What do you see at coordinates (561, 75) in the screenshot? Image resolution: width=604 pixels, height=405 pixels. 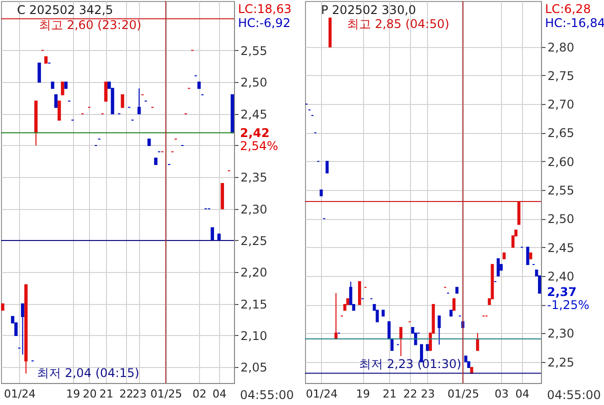 I see `y-tick-label: 2,75` at bounding box center [561, 75].